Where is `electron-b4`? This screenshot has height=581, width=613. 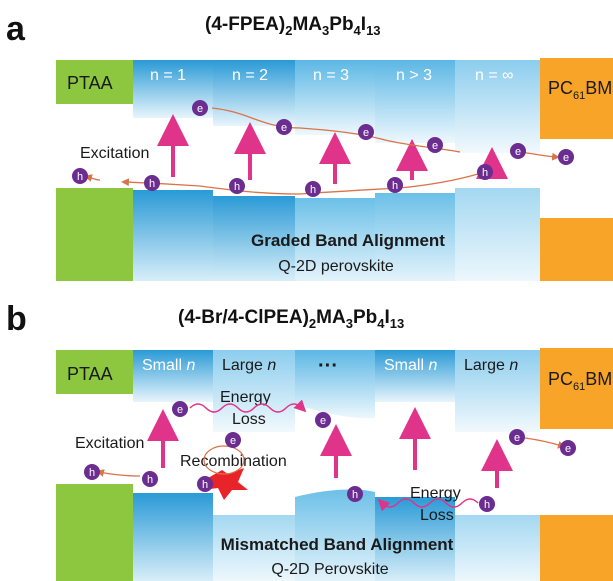
electron-b4 is located at coordinates (517, 437).